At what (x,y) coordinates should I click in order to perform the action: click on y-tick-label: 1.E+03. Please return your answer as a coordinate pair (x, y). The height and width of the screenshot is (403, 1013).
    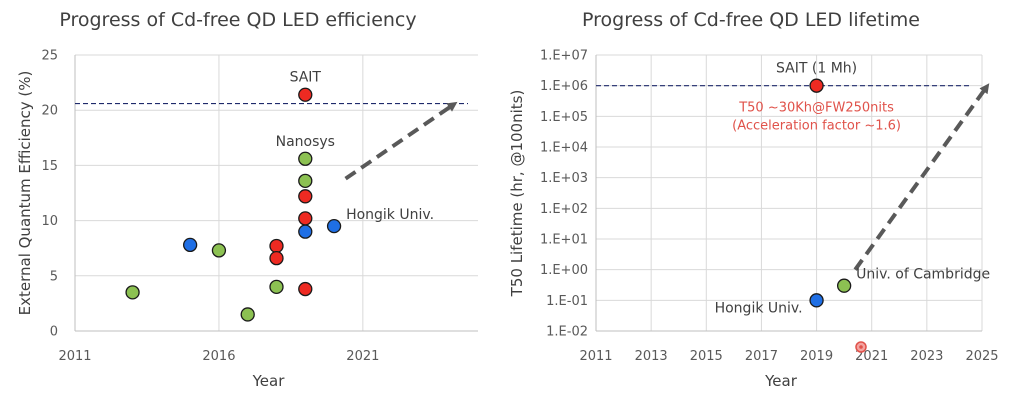
    Looking at the image, I should click on (564, 178).